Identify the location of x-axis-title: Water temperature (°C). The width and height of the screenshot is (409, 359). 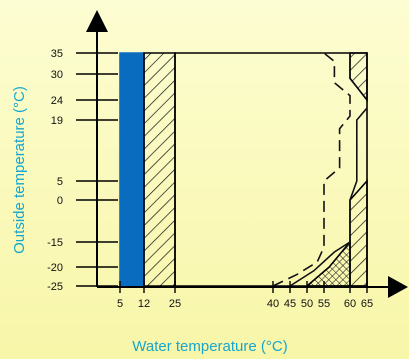
(209, 346).